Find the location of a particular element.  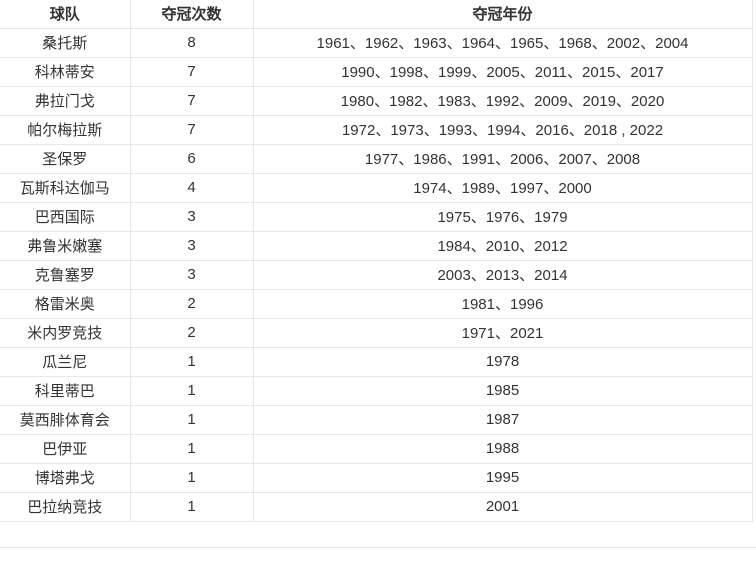

years-cell: 1972、1973、1993、1994、2016、2018 , 2022 is located at coordinates (502, 129).